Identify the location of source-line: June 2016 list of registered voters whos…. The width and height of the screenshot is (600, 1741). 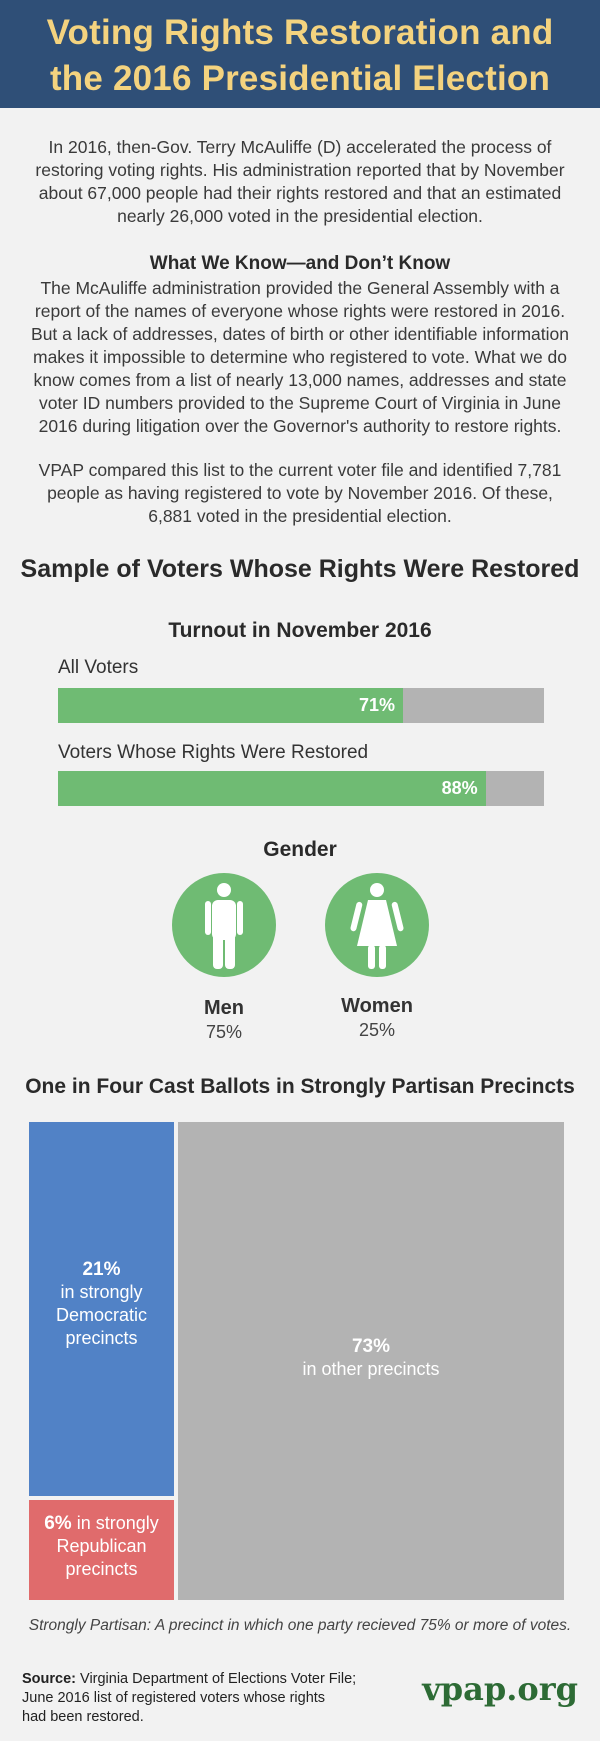
(174, 1698).